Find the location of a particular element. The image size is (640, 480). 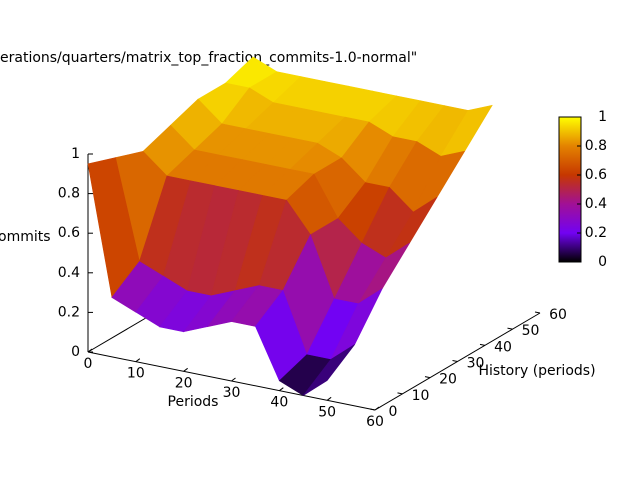

y-tick-label: 0 is located at coordinates (393, 412).